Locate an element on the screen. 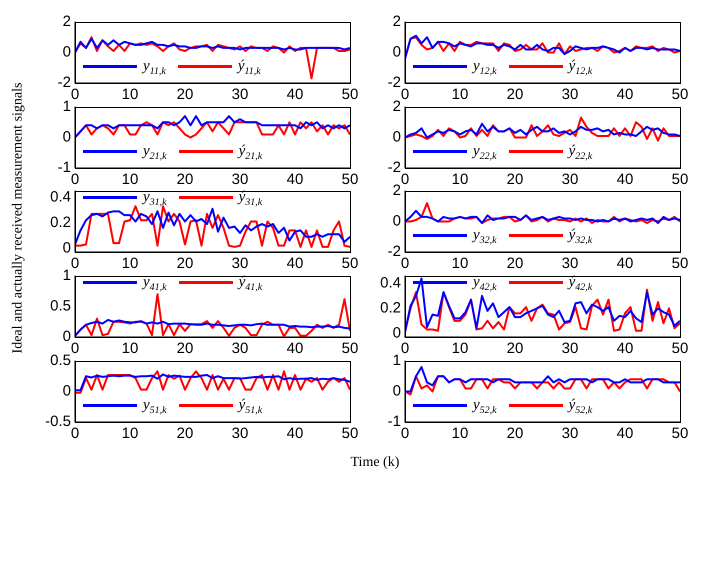 The width and height of the screenshot is (717, 565). legend-label: y$_{12,k}$ is located at coordinates (485, 67).